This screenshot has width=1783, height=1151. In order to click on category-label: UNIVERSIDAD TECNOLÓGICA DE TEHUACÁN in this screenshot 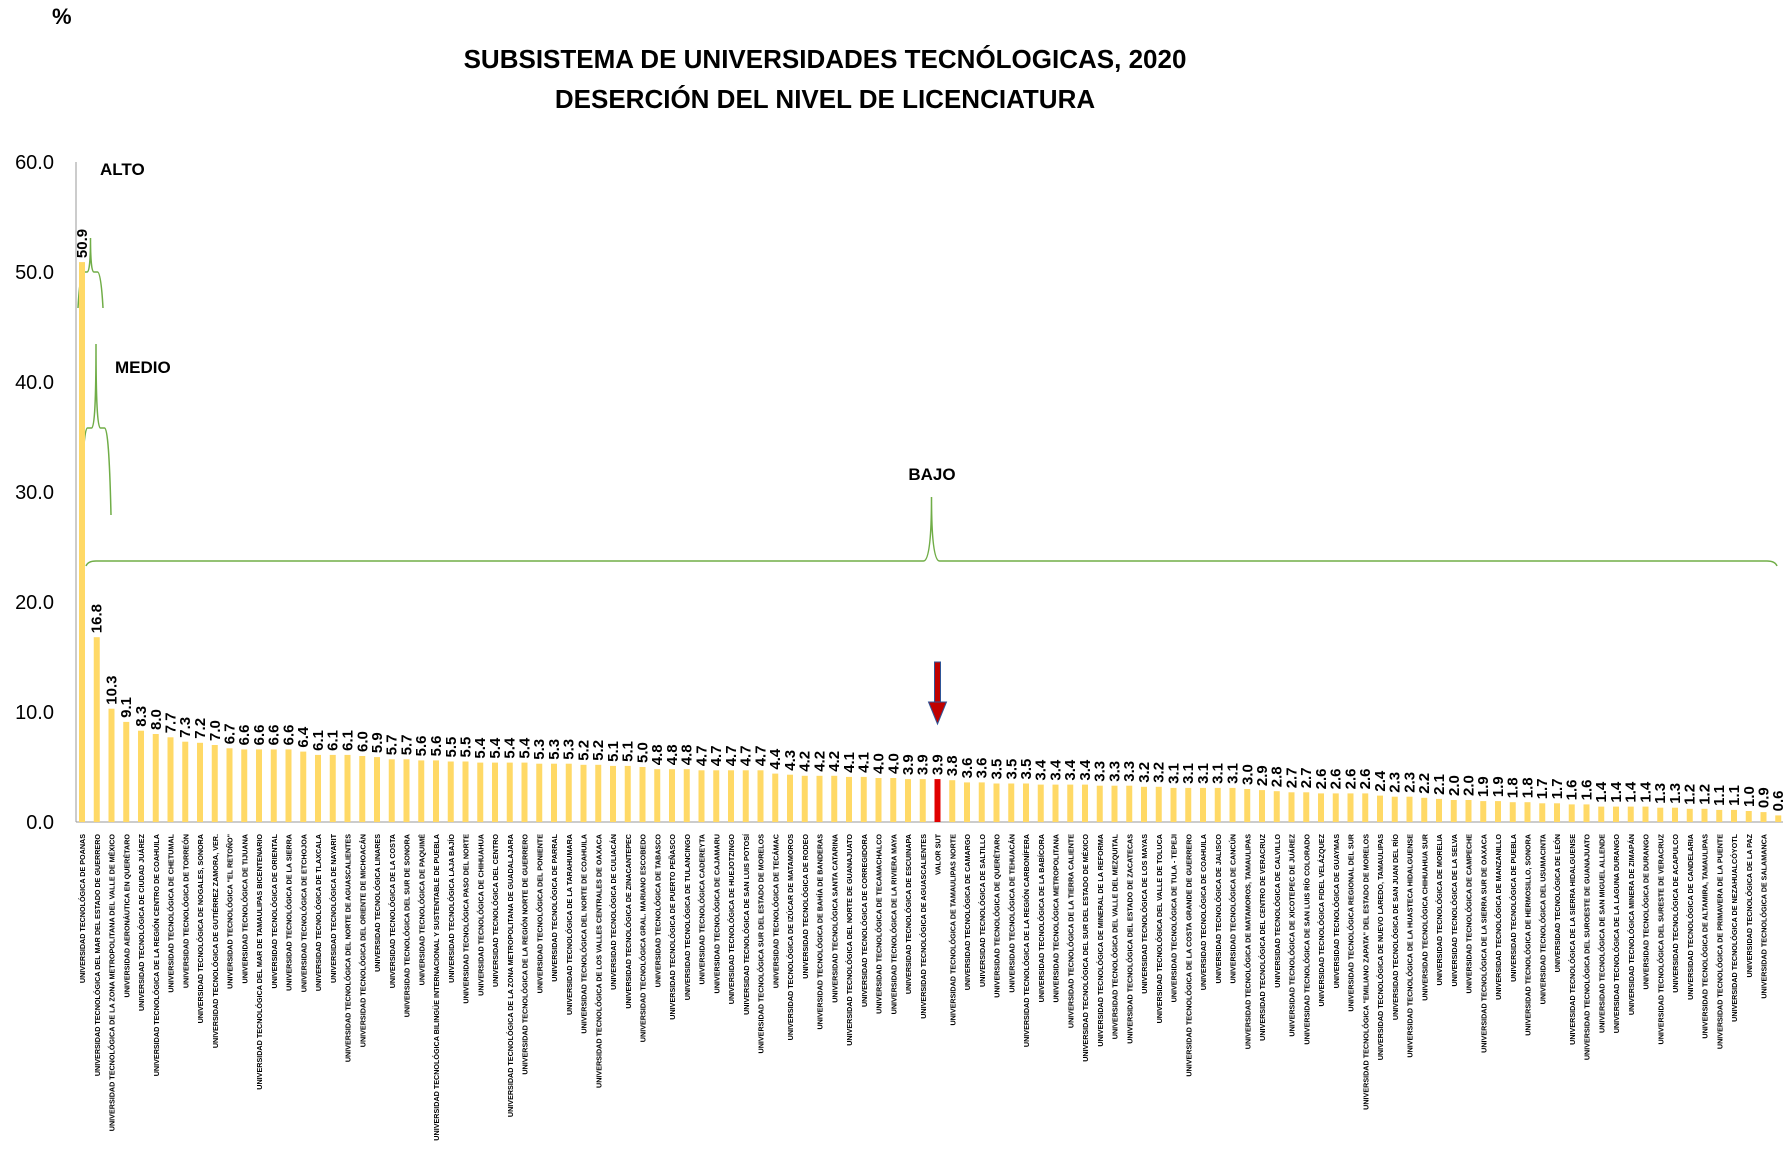, I will do `click(1011, 913)`.